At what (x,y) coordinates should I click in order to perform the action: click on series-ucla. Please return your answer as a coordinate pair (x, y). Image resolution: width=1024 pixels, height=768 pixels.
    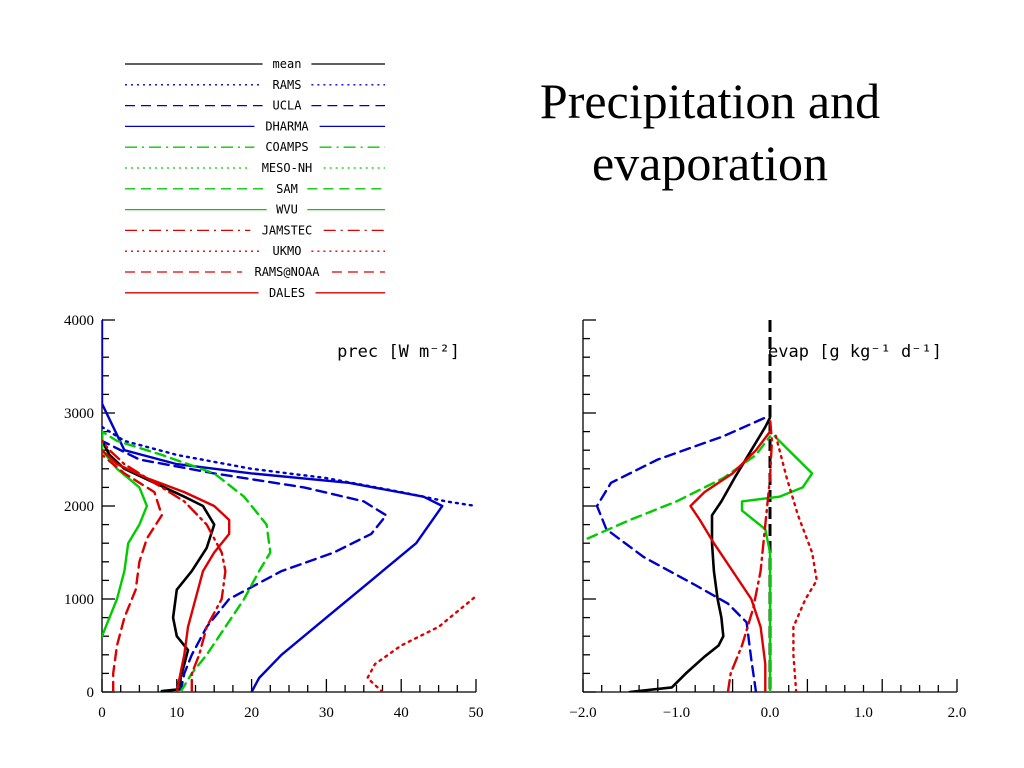
    Looking at the image, I should click on (245, 565).